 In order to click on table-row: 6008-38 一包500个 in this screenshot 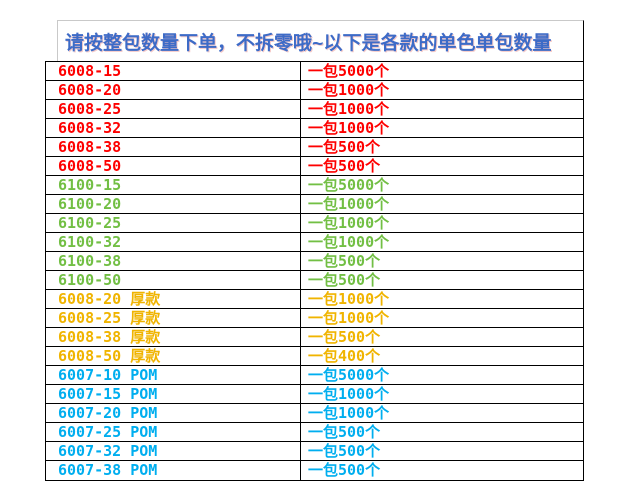, I will do `click(314, 147)`.